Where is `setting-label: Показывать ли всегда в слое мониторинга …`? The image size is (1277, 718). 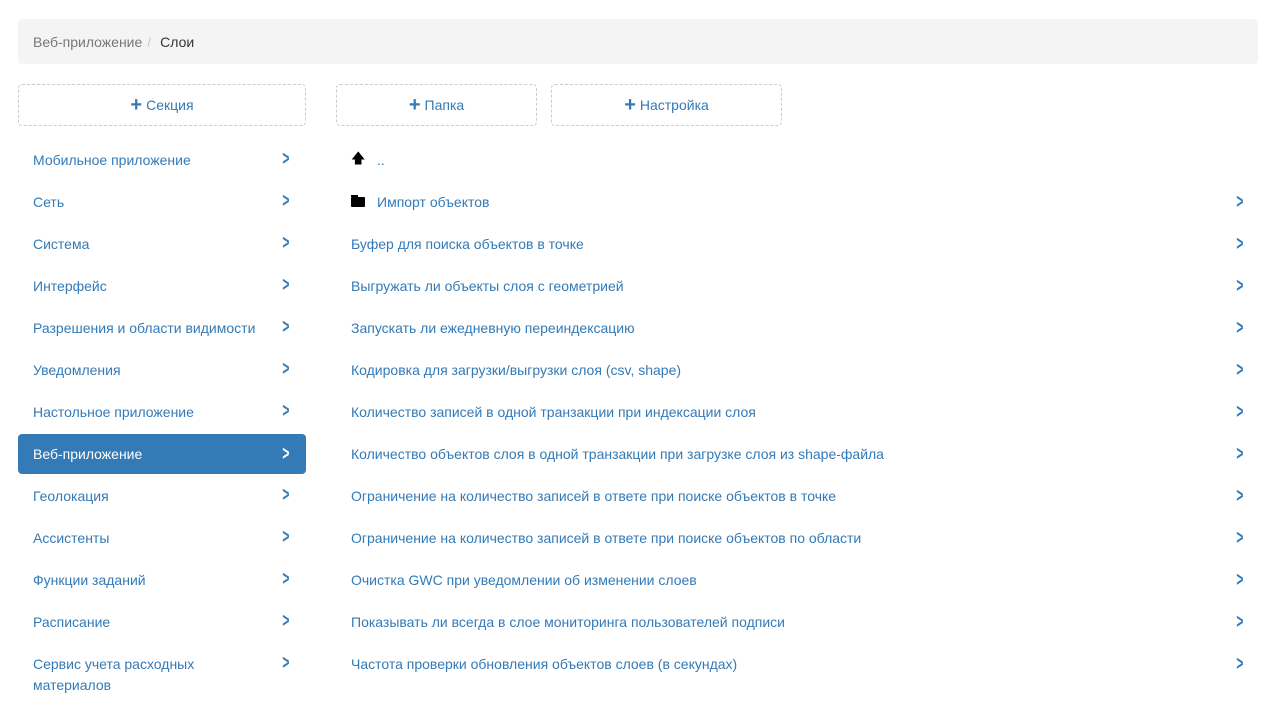
setting-label: Показывать ли всегда в слое мониторинга … is located at coordinates (568, 622).